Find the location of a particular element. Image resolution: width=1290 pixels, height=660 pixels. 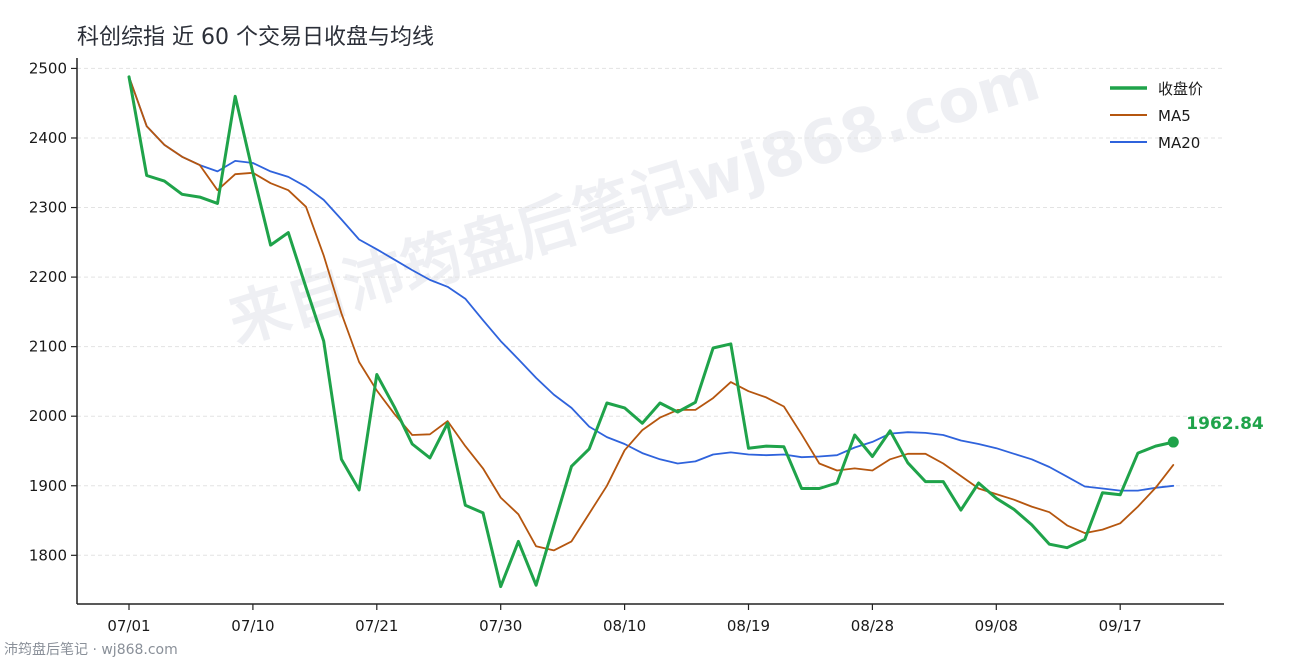

y-ticks: 1800 1900 2000 2100 2200 2300 2400 2500 is located at coordinates (53, 311).